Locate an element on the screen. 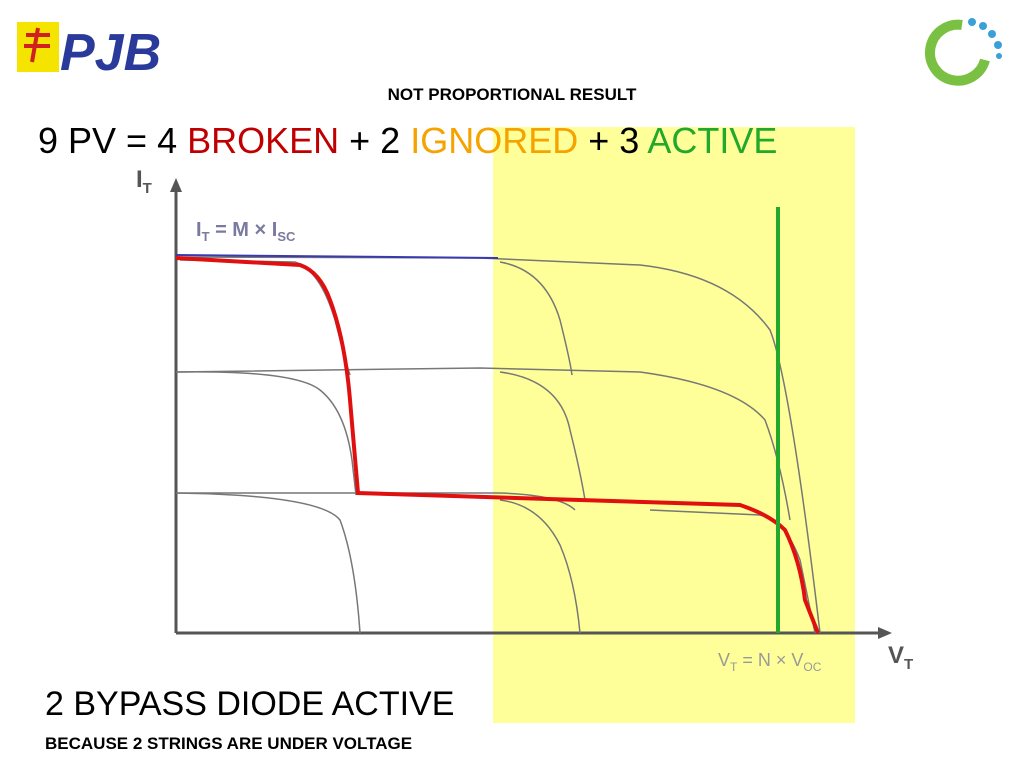 The image size is (1024, 768). subtitle: NOT PROPORTIONAL RESULT is located at coordinates (512, 94).